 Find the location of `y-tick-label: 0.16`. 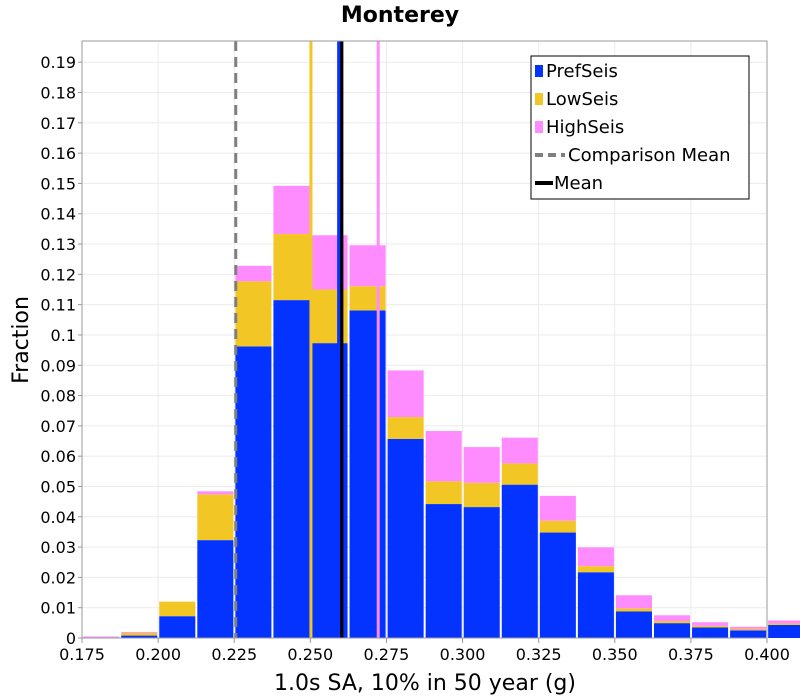

y-tick-label: 0.16 is located at coordinates (58, 153).